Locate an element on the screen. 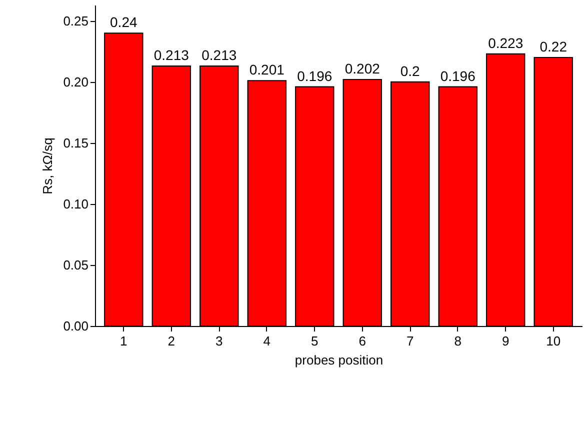 The height and width of the screenshot is (443, 587). data-label: 0.22 is located at coordinates (554, 46).